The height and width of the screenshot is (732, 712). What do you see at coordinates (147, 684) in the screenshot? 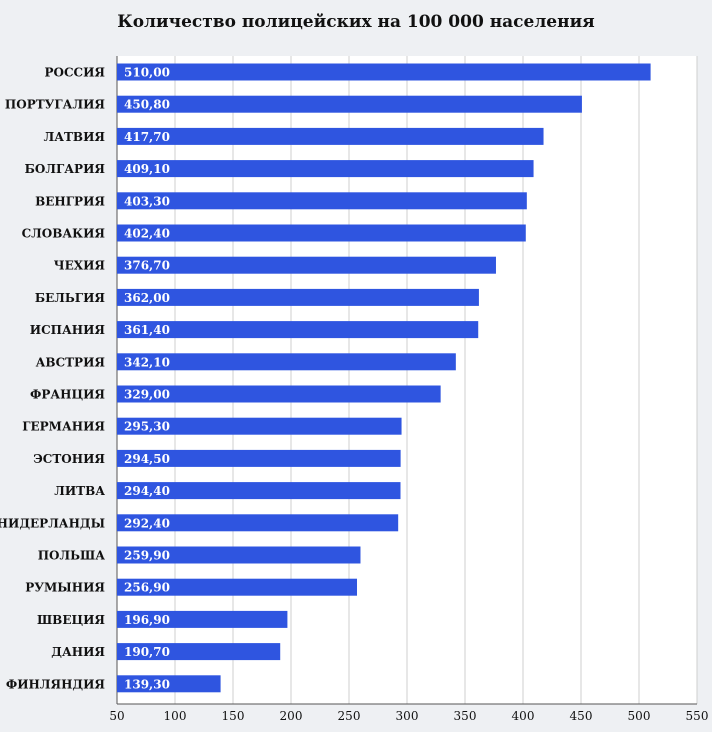
I see `value-label: 139,30` at bounding box center [147, 684].